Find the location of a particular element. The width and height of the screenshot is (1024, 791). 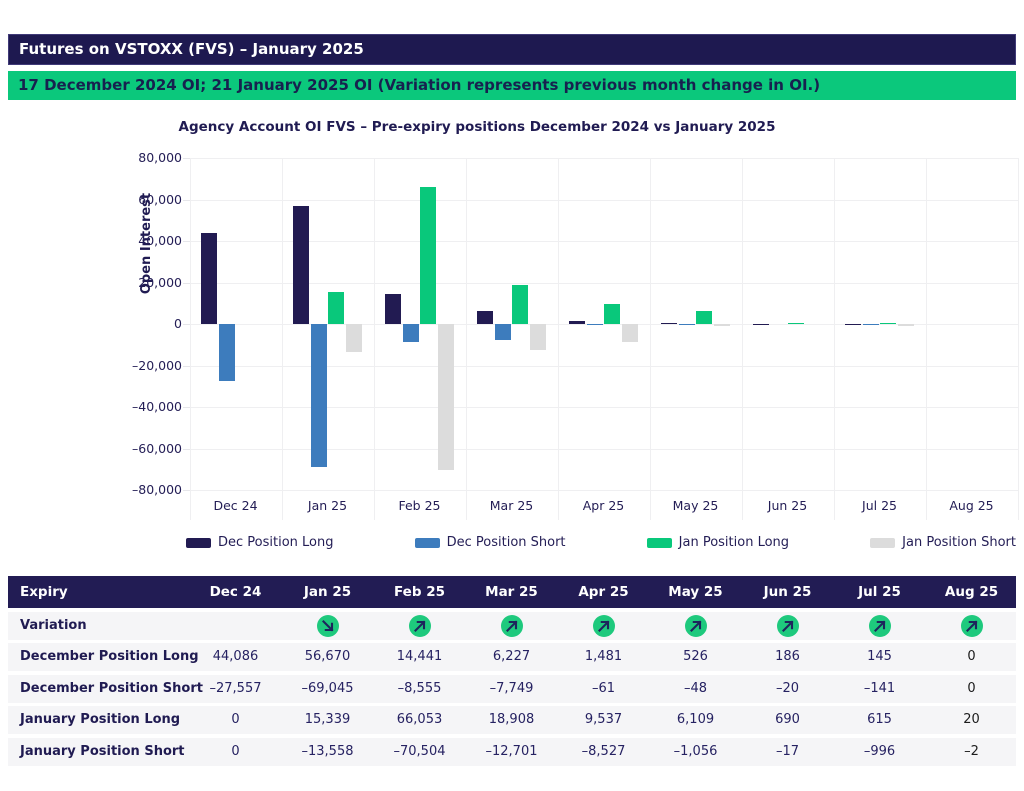

x-tick-label: Dec 24 is located at coordinates (235, 505).